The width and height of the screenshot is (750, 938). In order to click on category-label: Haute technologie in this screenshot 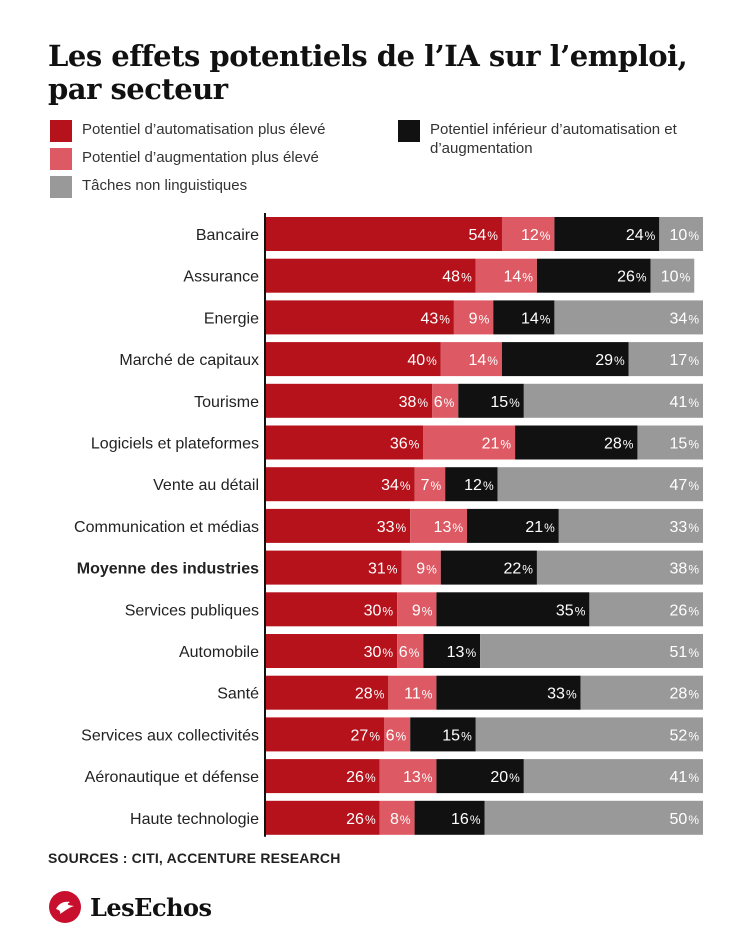, I will do `click(194, 819)`.